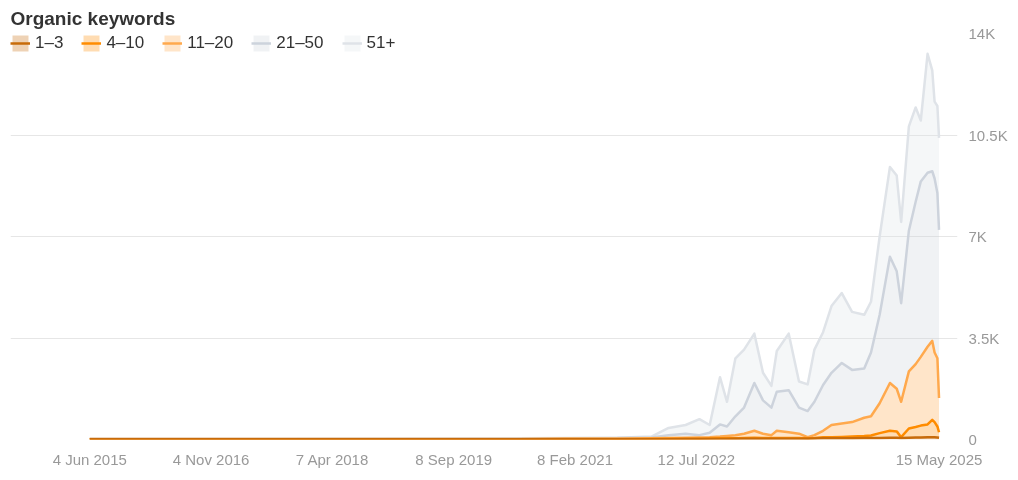  What do you see at coordinates (696, 459) in the screenshot?
I see `x-tick-label: 12 Jul 2022` at bounding box center [696, 459].